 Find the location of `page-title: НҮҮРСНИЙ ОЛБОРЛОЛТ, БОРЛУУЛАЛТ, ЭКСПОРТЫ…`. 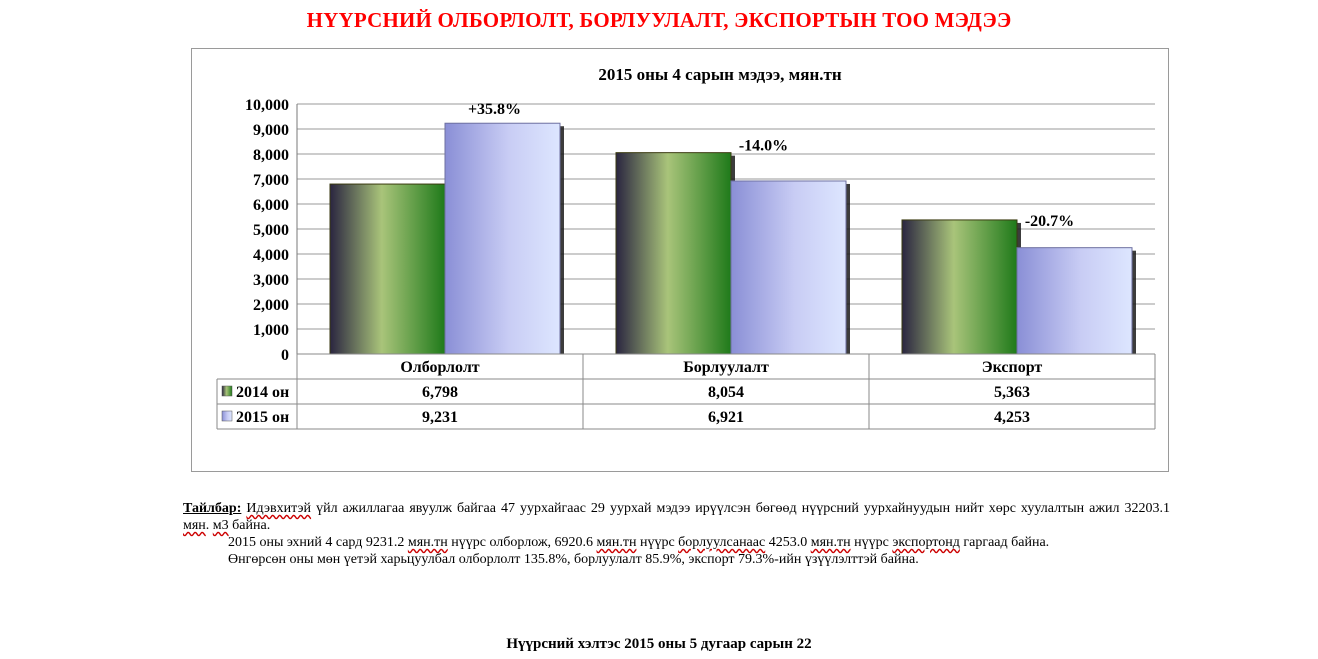

page-title: НҮҮРСНИЙ ОЛБОРЛОЛТ, БОРЛУУЛАЛТ, ЭКСПОРТЫ… is located at coordinates (659, 20).